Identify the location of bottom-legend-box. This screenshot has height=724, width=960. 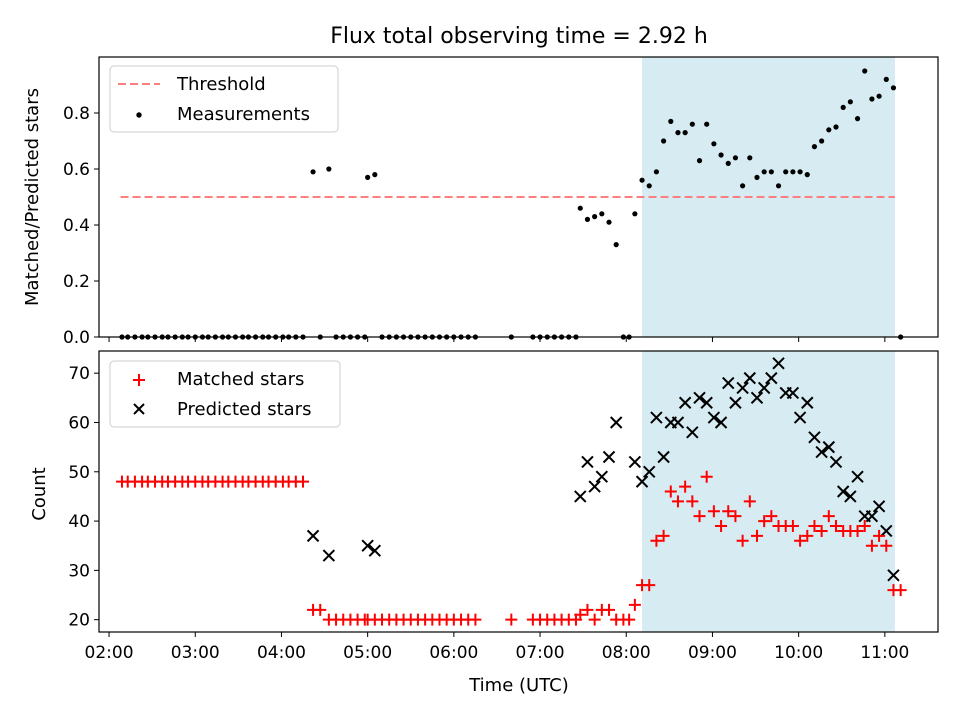
(225, 394).